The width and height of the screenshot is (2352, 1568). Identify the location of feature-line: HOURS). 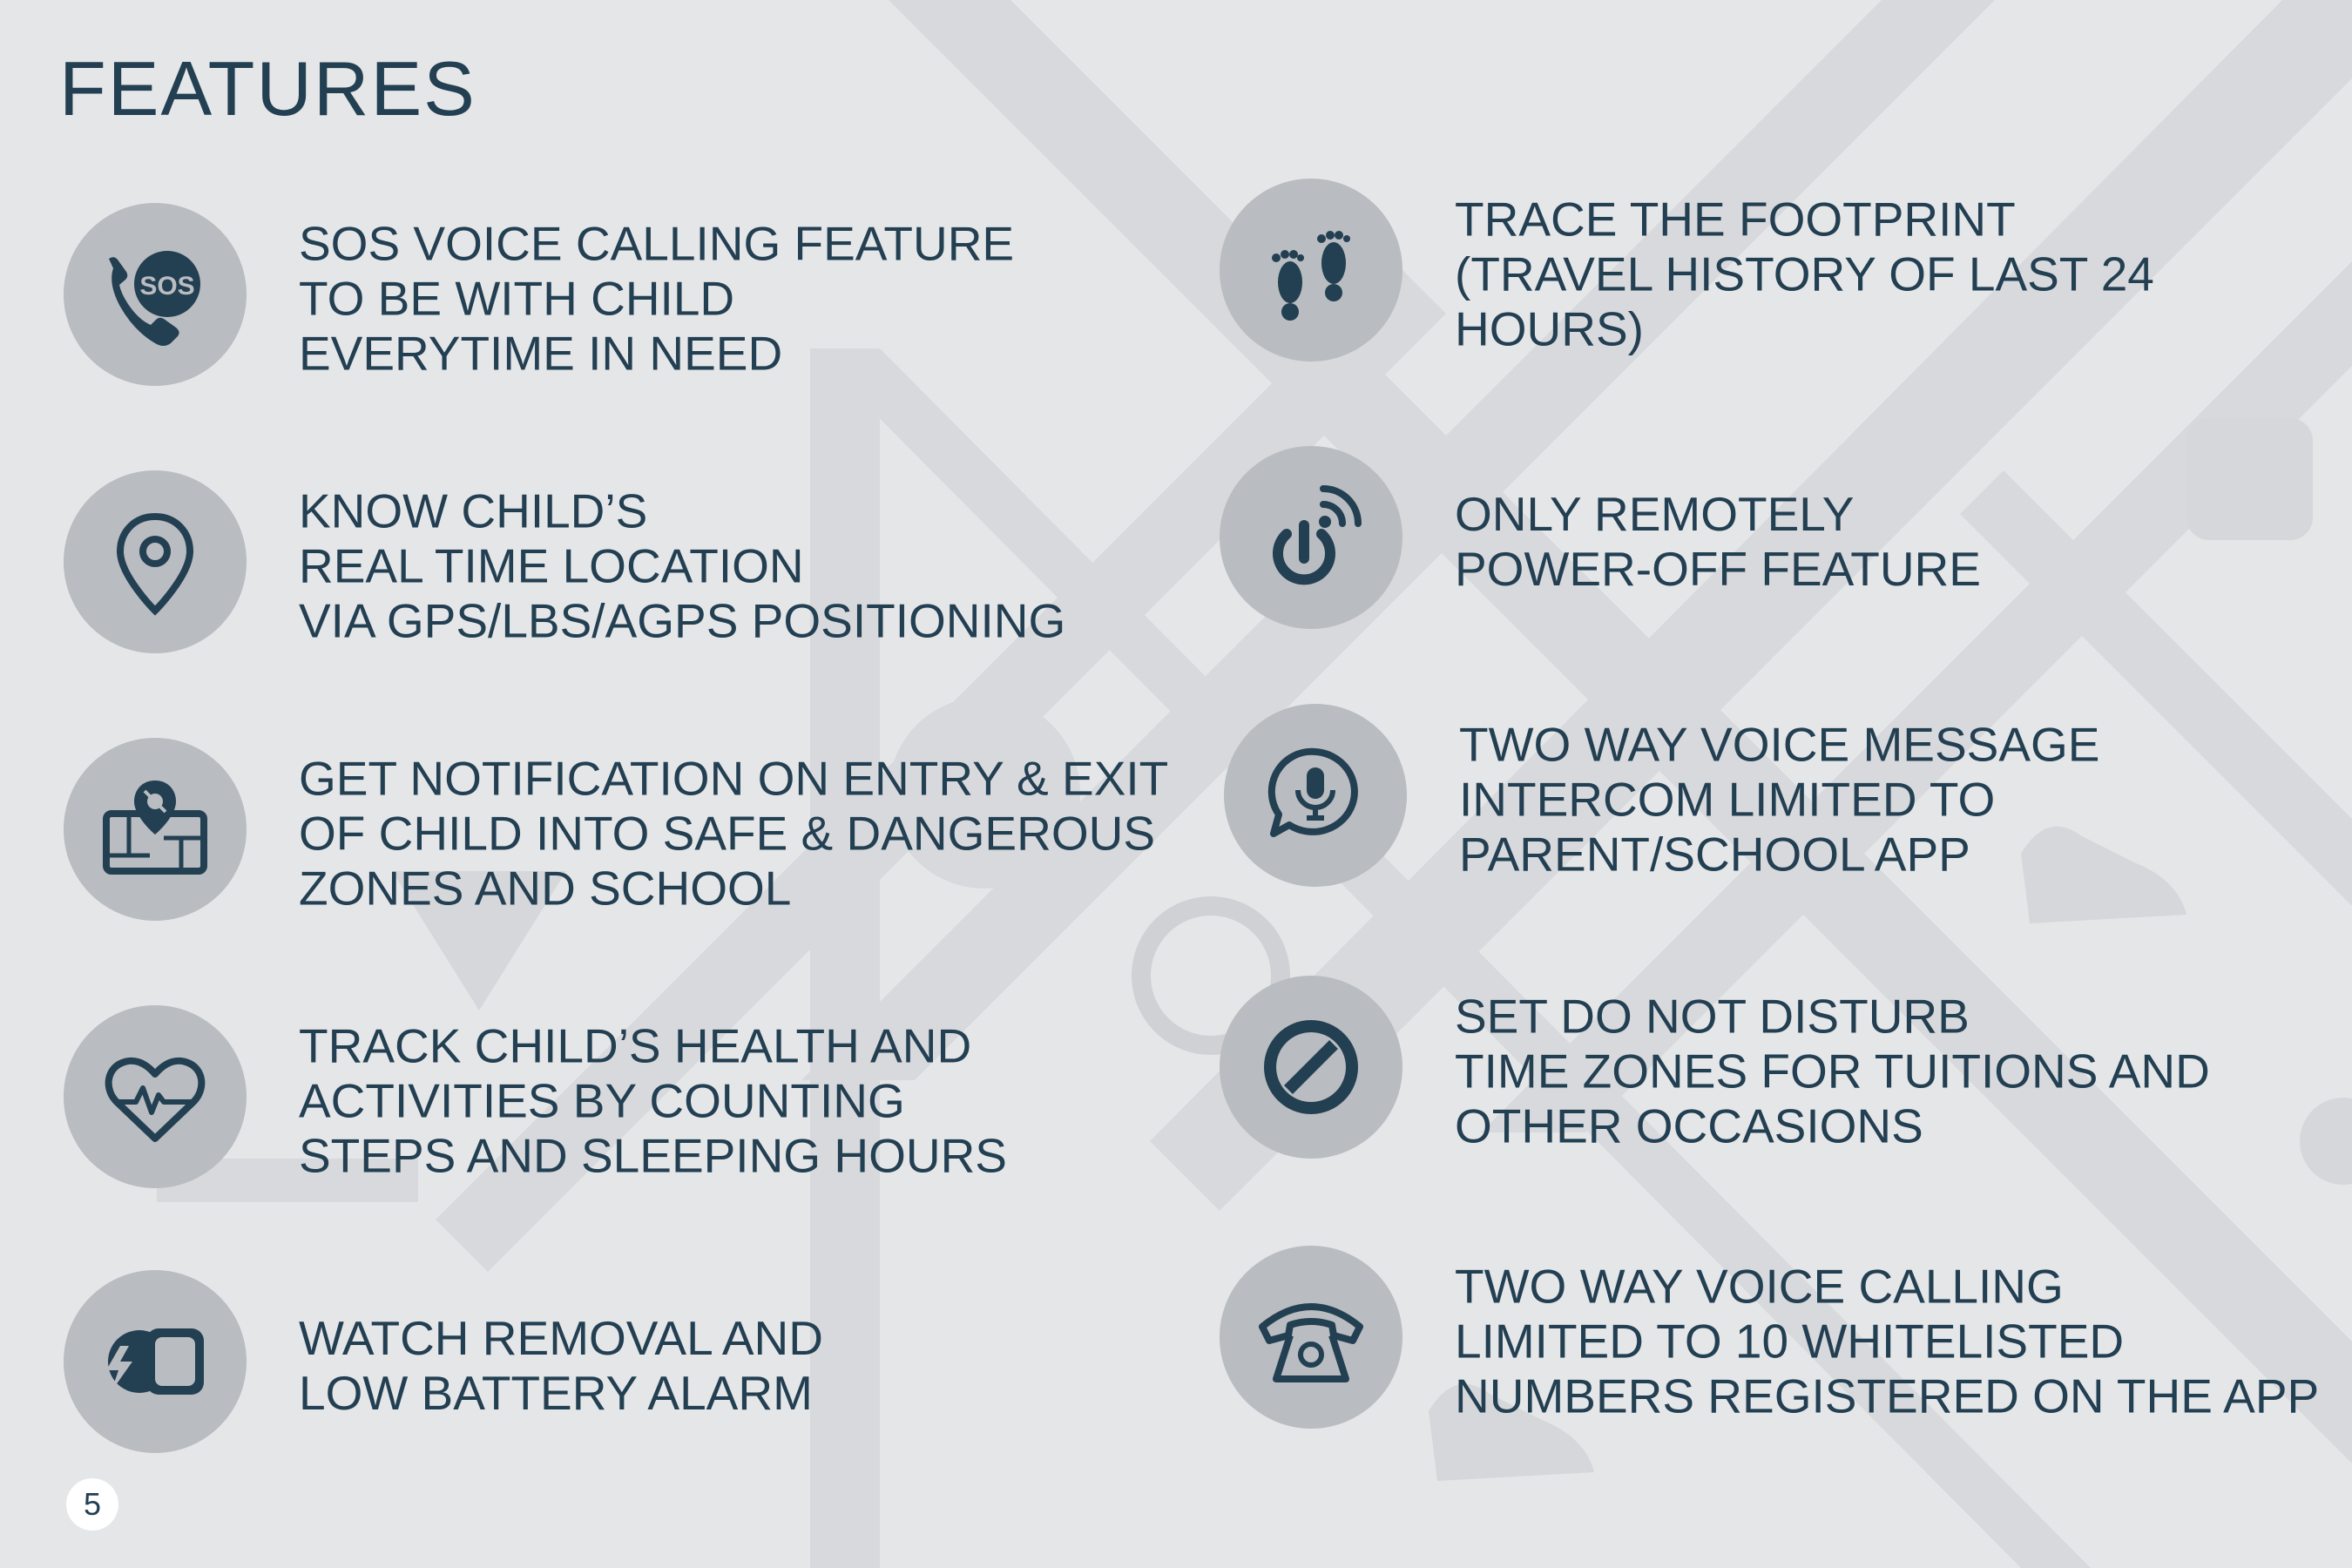
(1549, 329).